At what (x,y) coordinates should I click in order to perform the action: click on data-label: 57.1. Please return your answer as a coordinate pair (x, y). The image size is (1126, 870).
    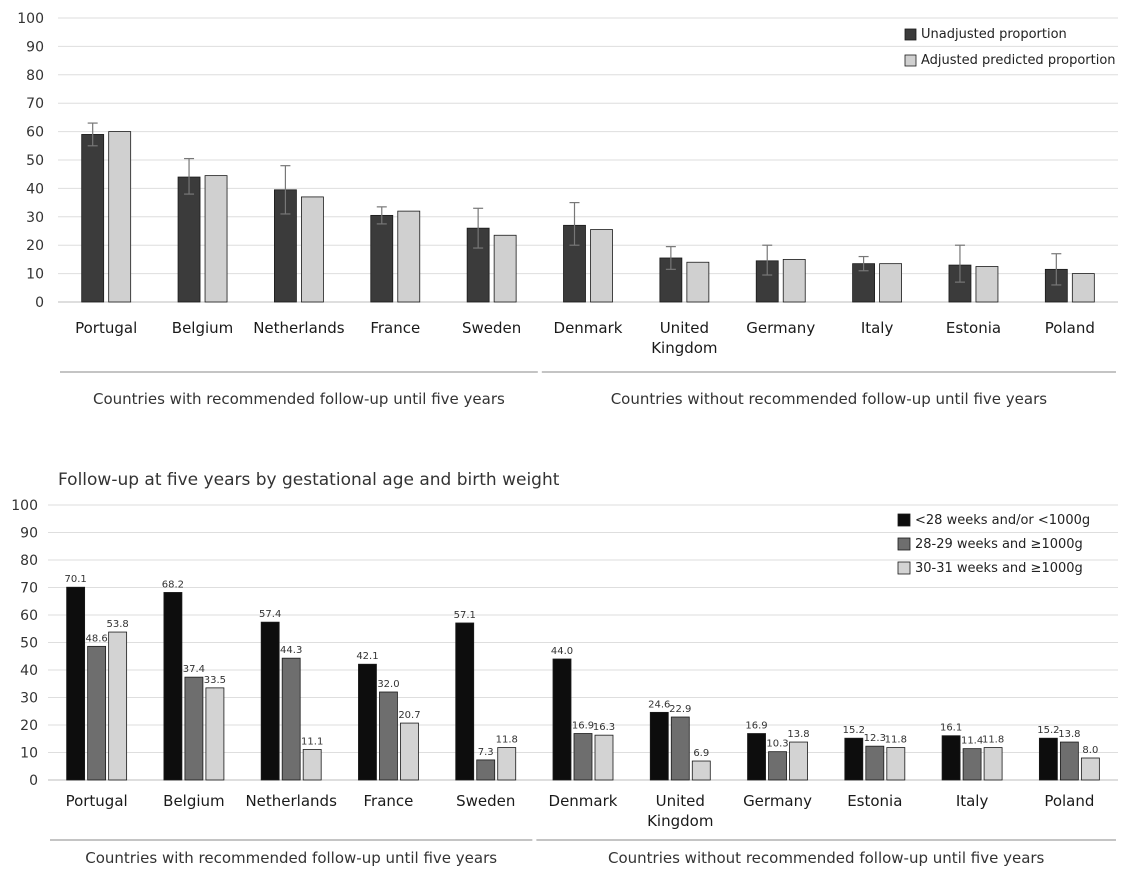
    Looking at the image, I should click on (465, 615).